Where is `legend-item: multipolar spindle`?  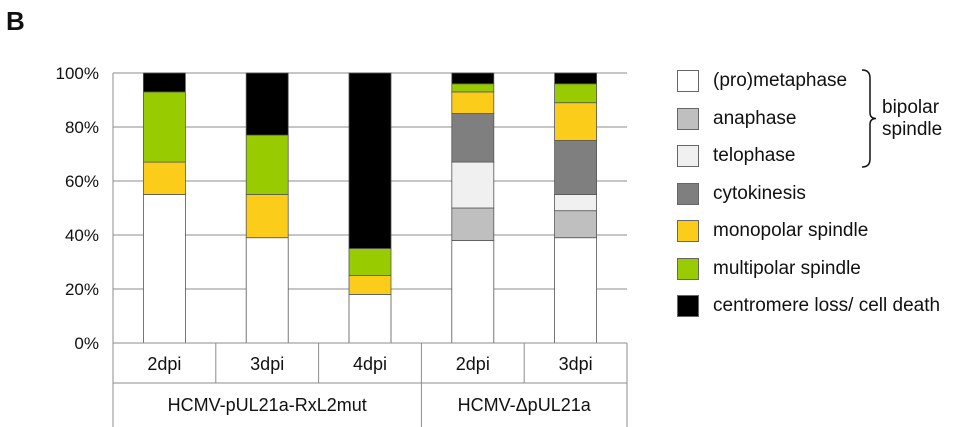
legend-item: multipolar spindle is located at coordinates (825, 269).